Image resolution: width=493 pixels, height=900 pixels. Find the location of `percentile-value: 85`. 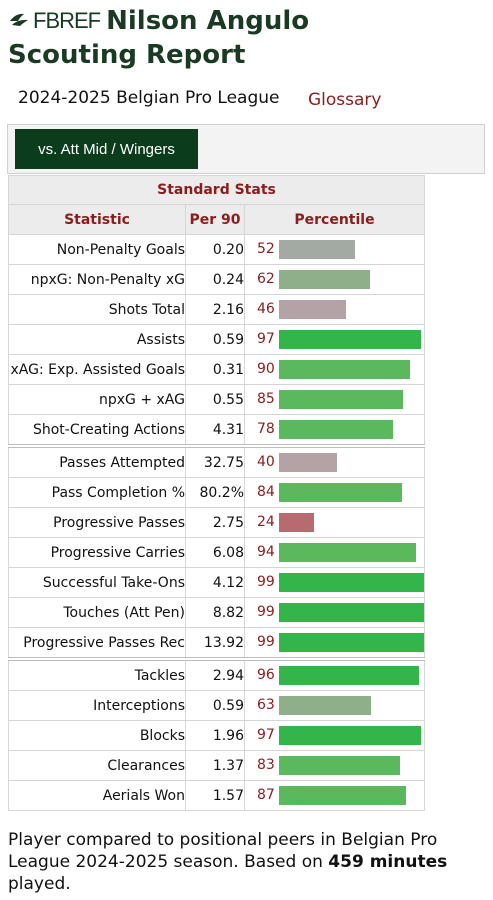

percentile-value: 85 is located at coordinates (266, 399).